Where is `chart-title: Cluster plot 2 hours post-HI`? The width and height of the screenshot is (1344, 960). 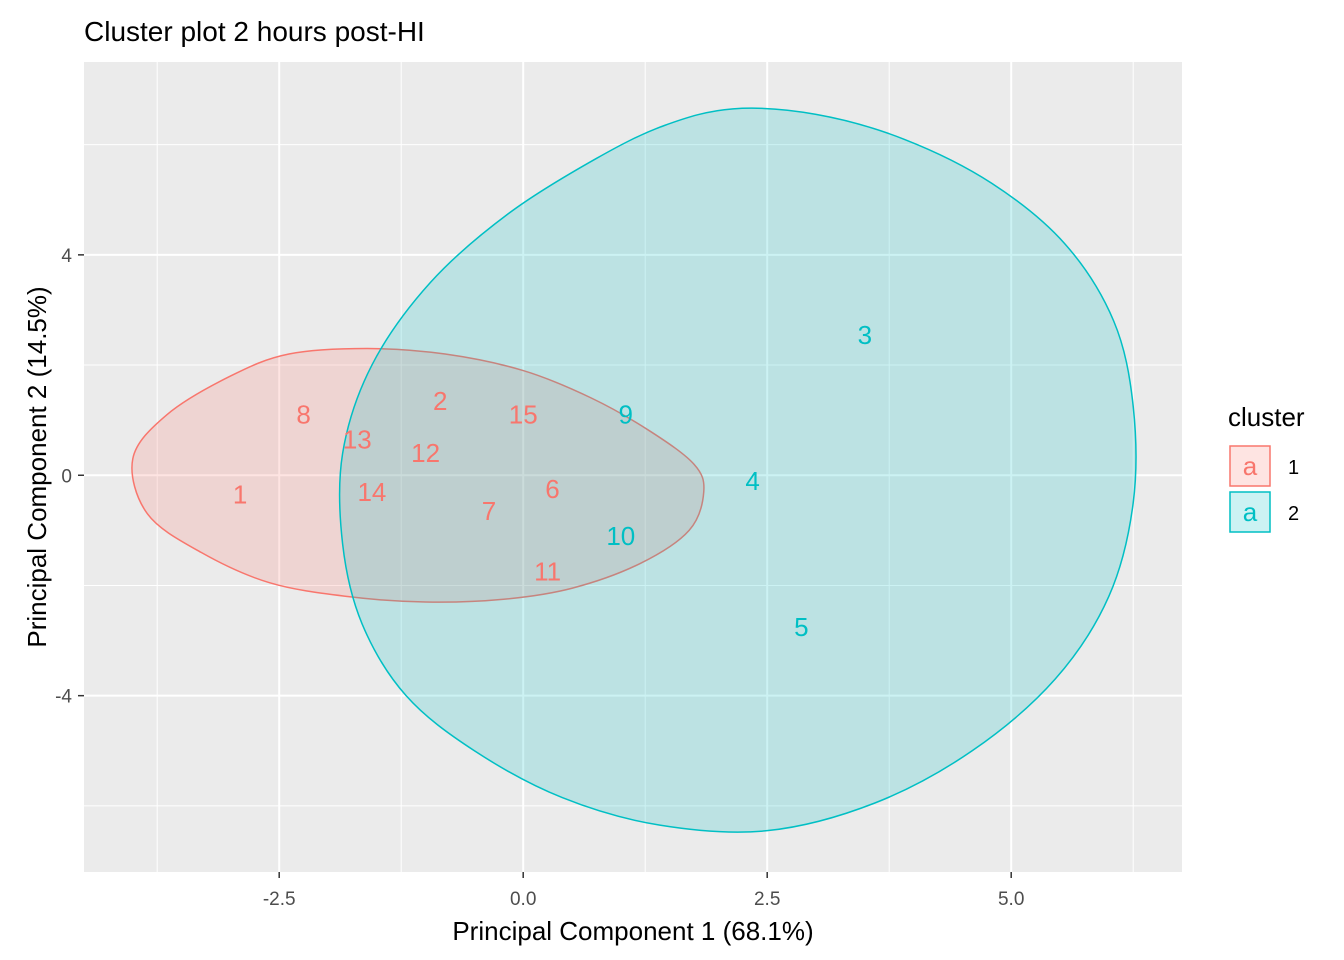
chart-title: Cluster plot 2 hours post-HI is located at coordinates (254, 31).